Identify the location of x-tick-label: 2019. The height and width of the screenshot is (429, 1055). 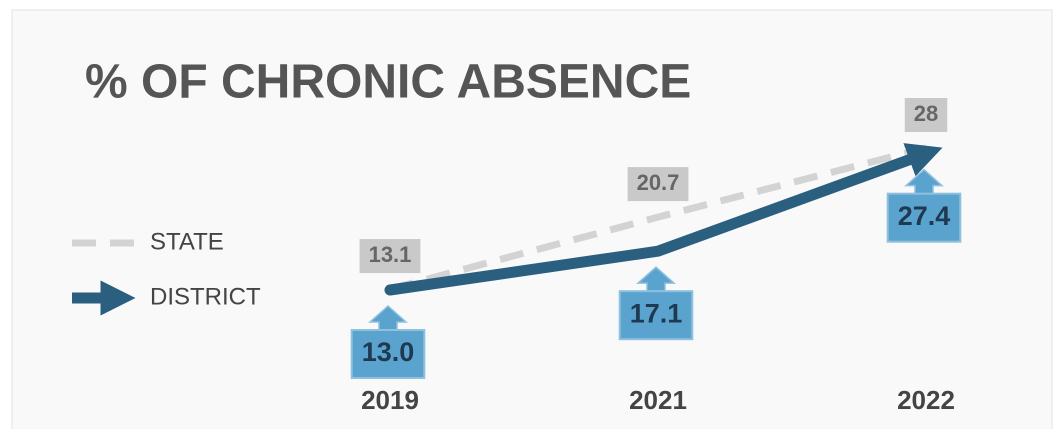
(390, 400).